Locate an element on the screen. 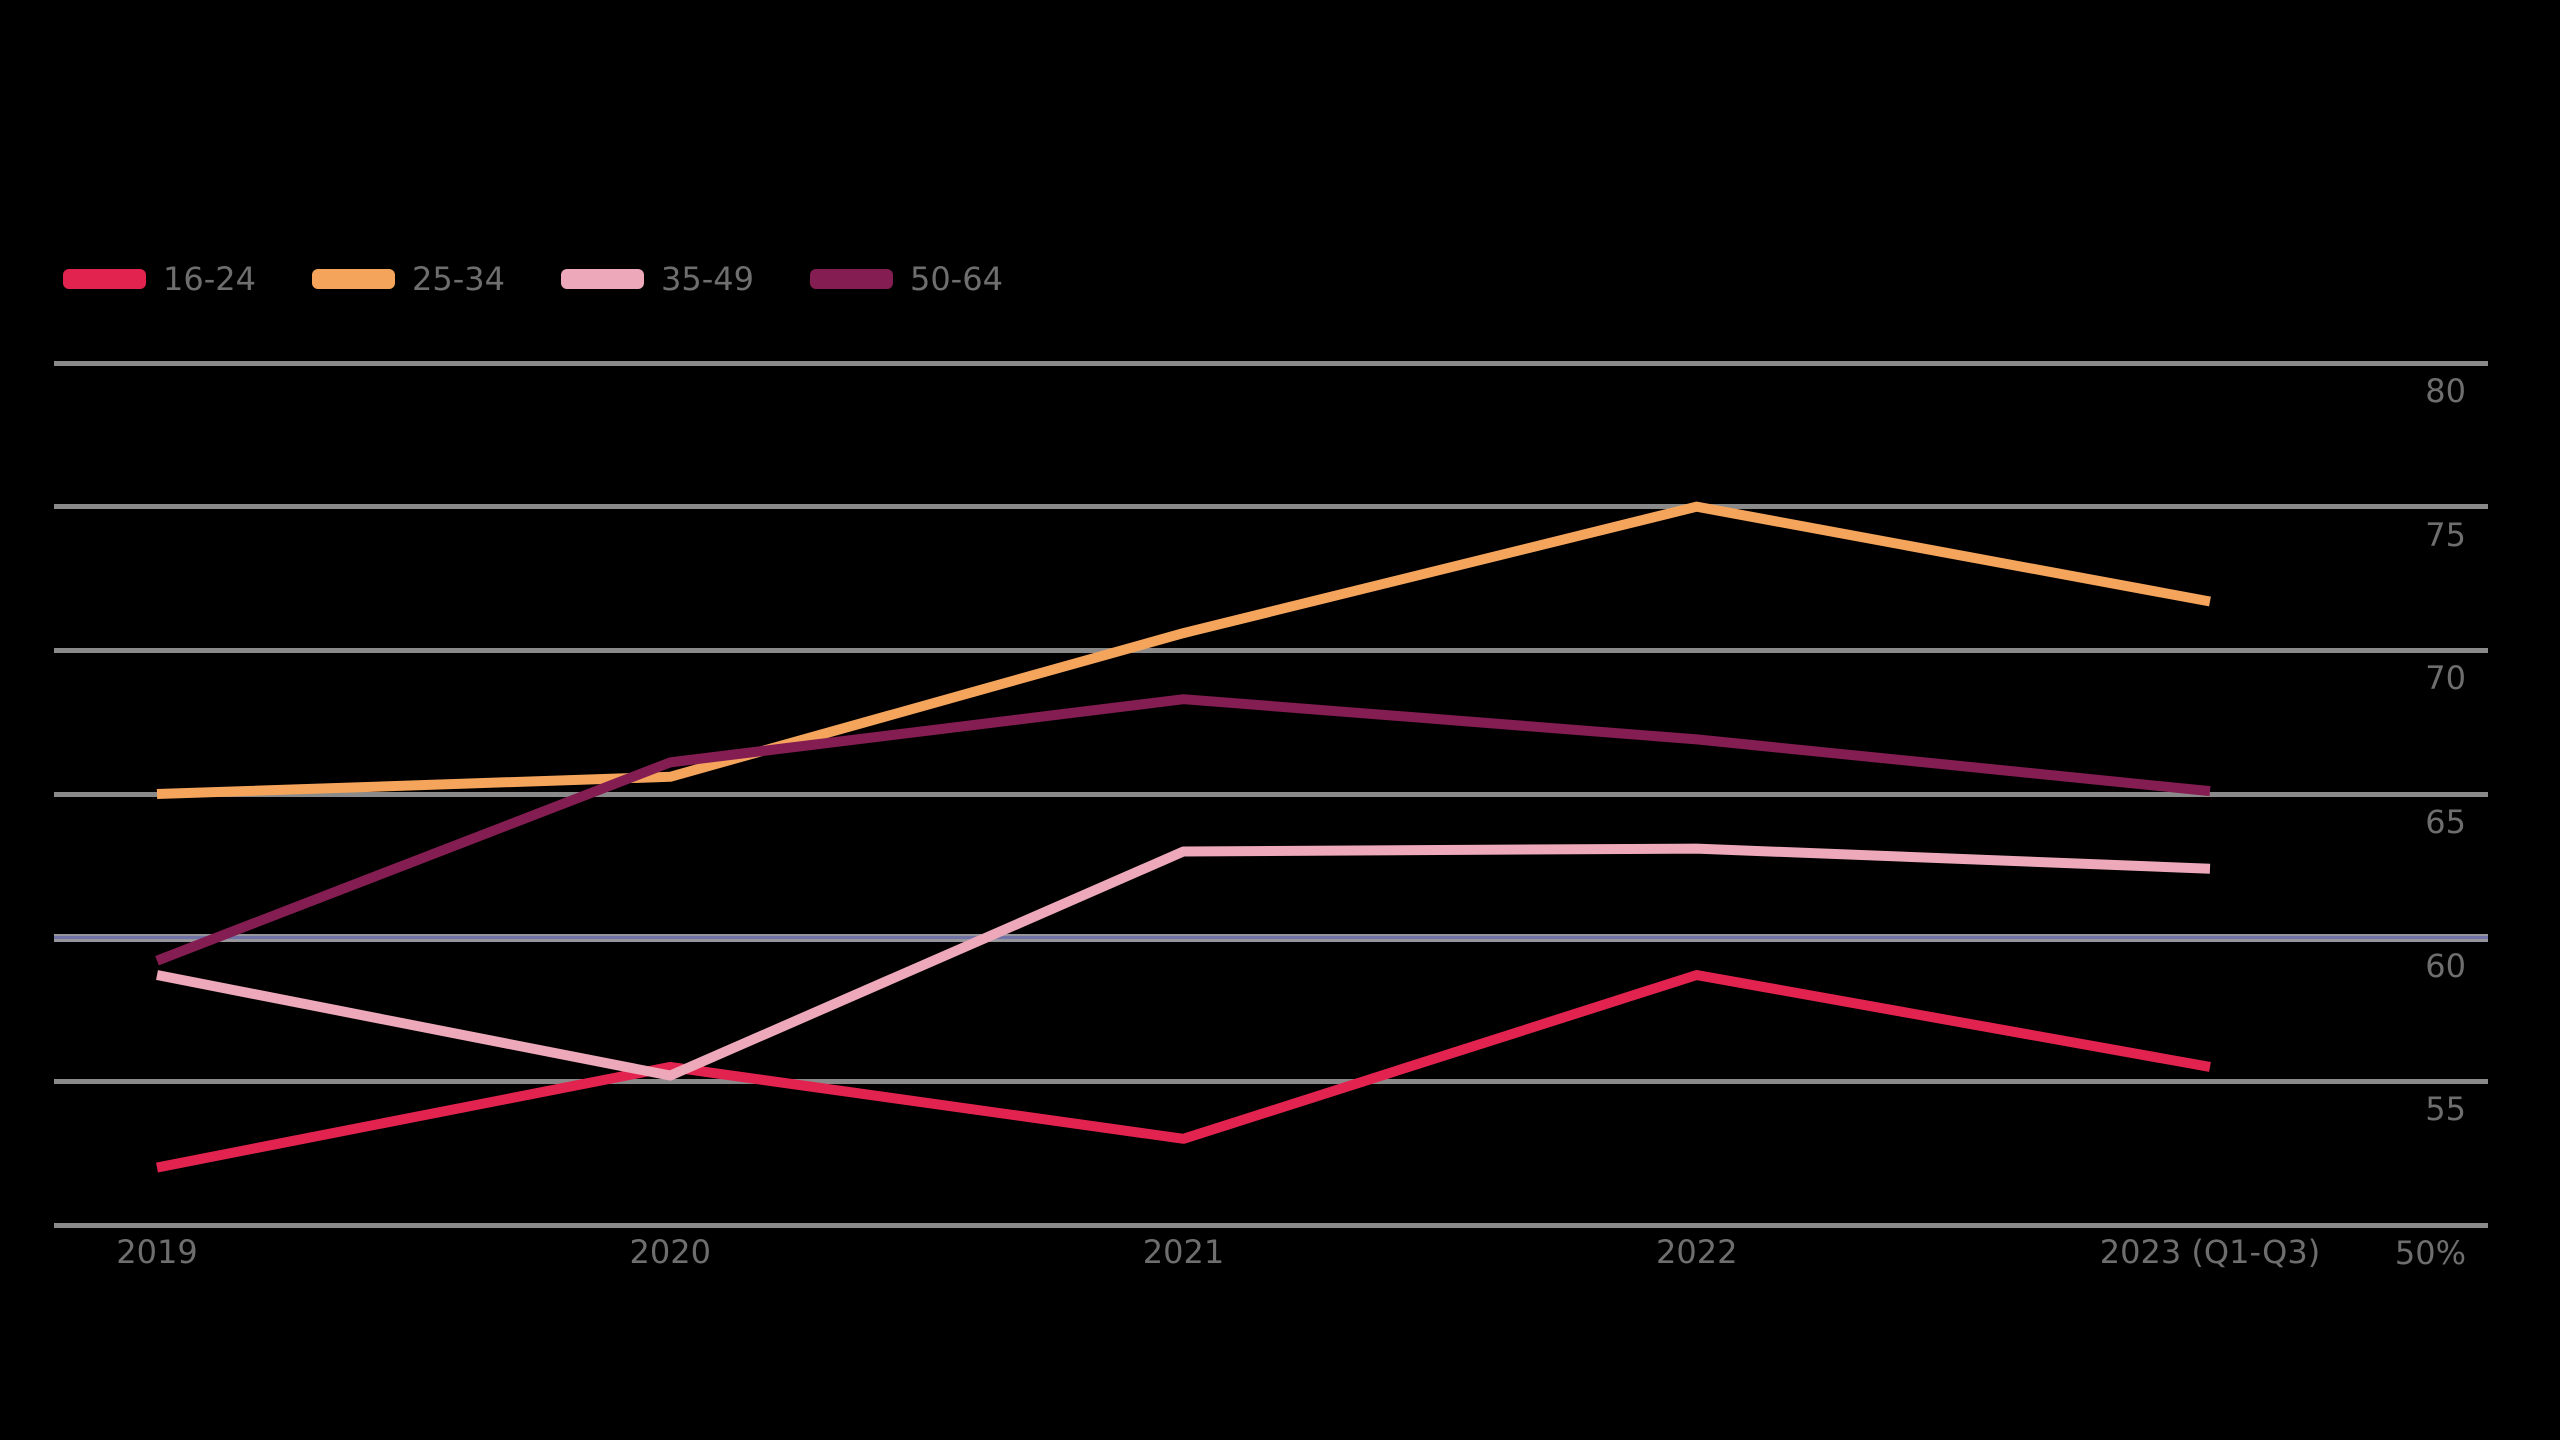 The image size is (2560, 1440). legend-label: 25-34 is located at coordinates (458, 279).